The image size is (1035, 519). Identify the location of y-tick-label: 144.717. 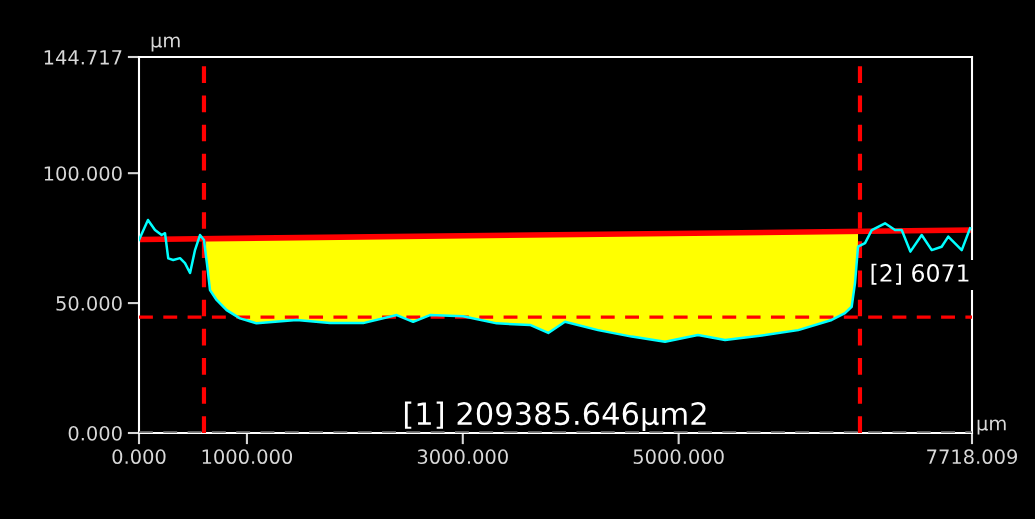
(83, 57).